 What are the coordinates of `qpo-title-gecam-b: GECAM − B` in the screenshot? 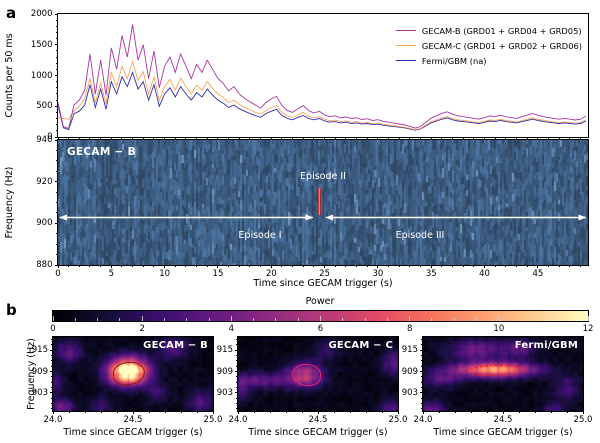 It's located at (175, 345).